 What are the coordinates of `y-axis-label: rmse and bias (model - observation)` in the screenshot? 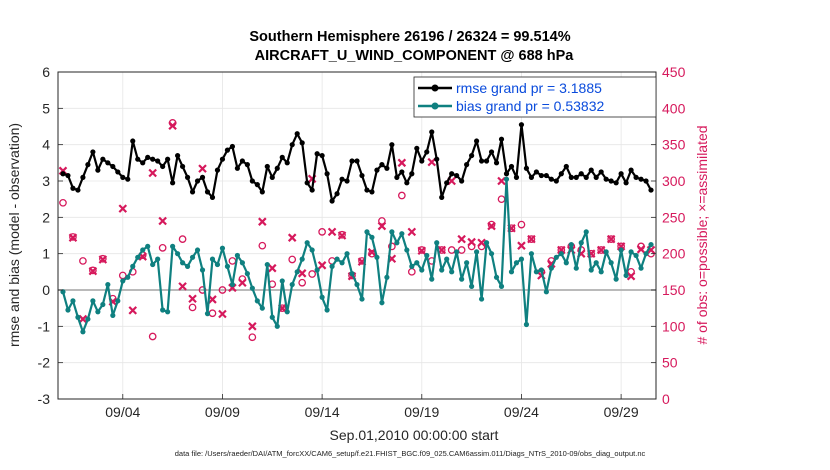 It's located at (14, 235).